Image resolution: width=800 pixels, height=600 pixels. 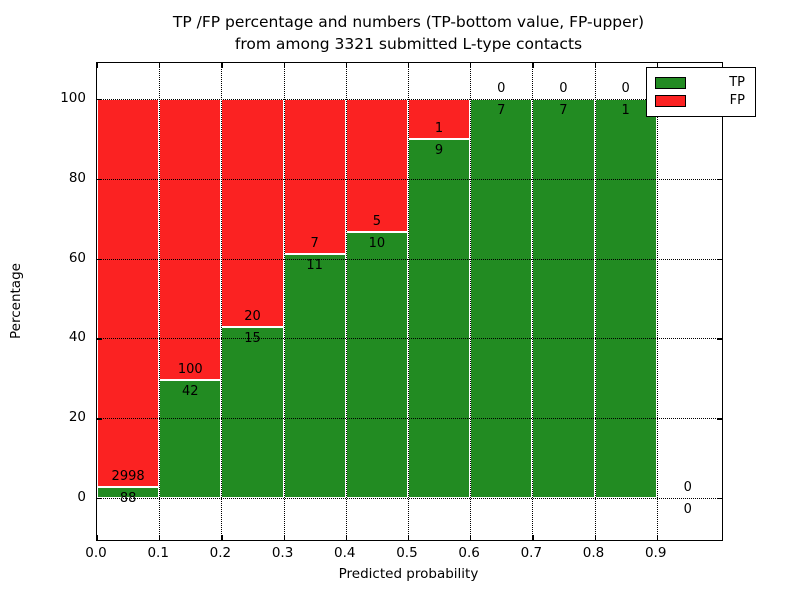 What do you see at coordinates (190, 370) in the screenshot?
I see `fp-count-label: 100` at bounding box center [190, 370].